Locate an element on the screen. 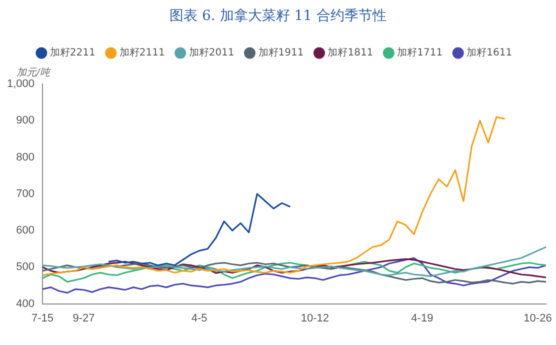 The height and width of the screenshot is (345, 556). y-tick-label: 900 is located at coordinates (25, 120).